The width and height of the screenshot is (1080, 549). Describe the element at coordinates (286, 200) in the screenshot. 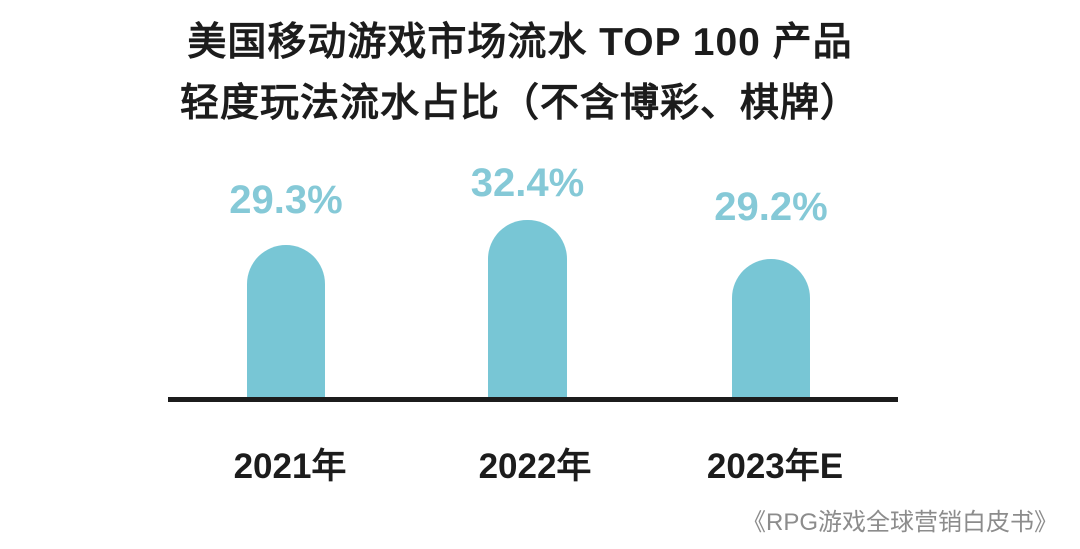

I see `bar-value-label: 29.3%` at that location.